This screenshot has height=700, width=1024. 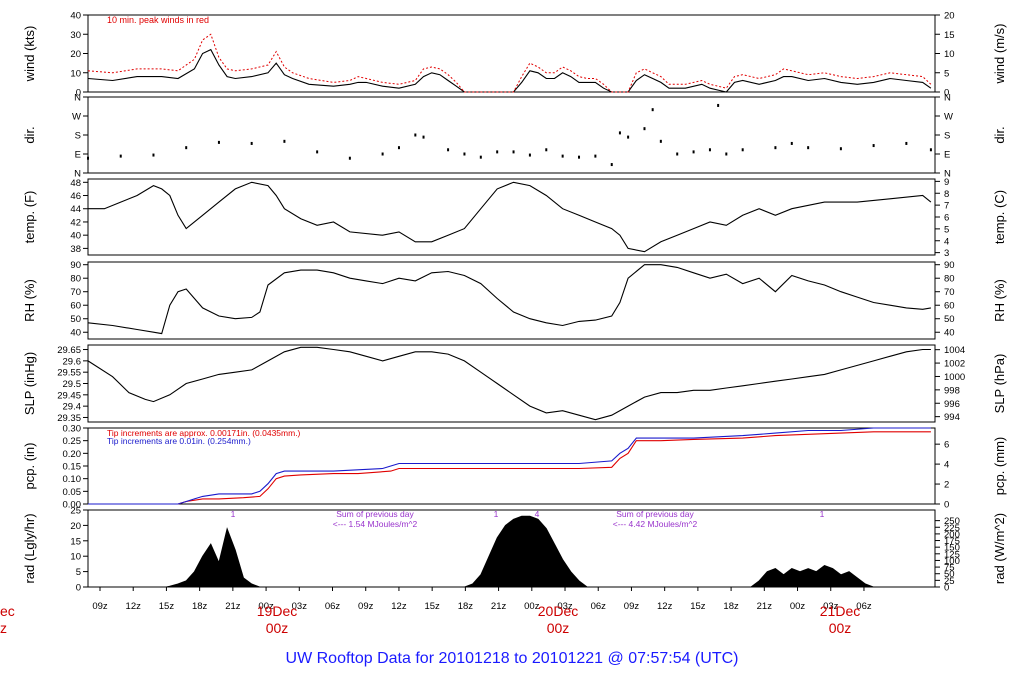 I want to click on wind-ylabel: wind (kts), so click(x=29, y=54).